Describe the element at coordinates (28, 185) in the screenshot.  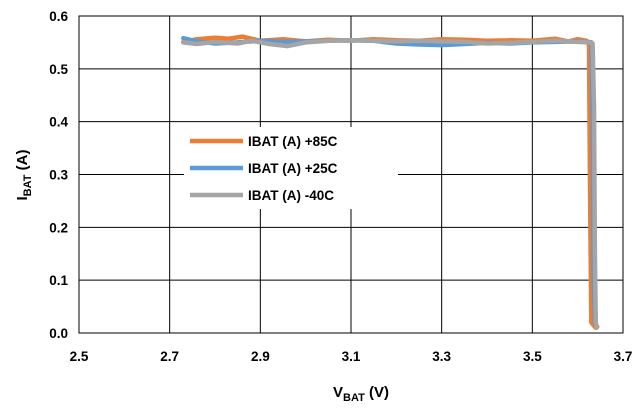
I see `y-axis-title-sub: BAT` at that location.